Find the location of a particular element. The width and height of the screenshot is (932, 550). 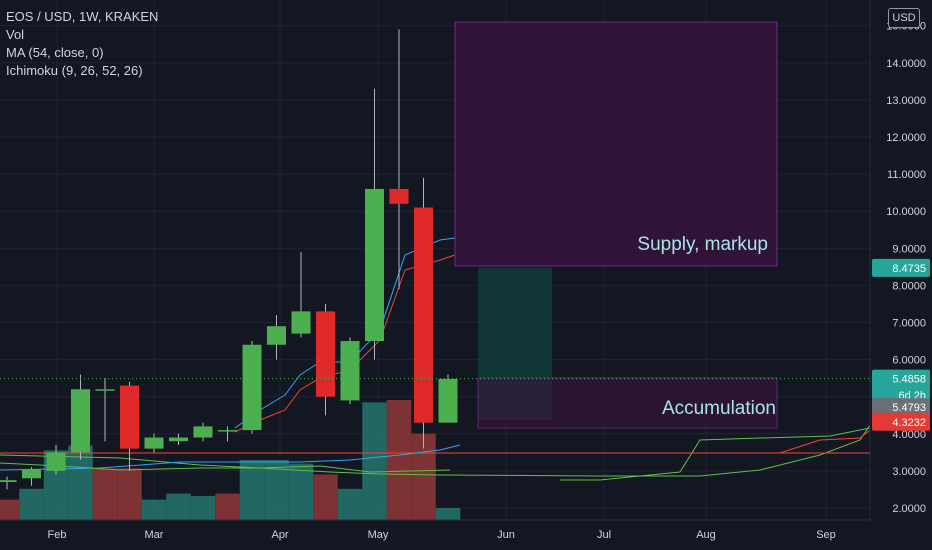

accumulation-box is located at coordinates (627, 403).